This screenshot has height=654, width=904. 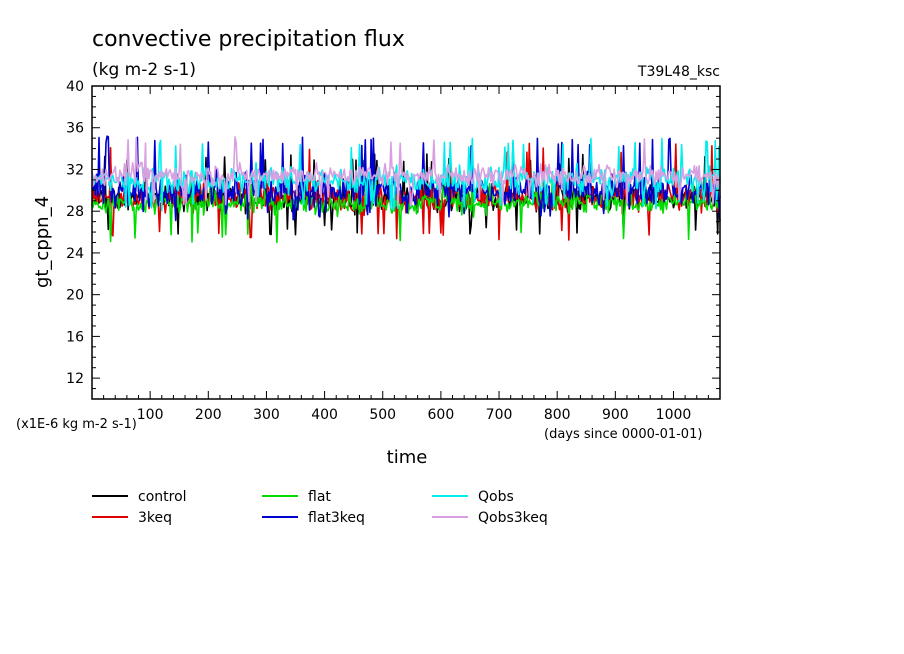 I want to click on x-tick-label: 700, so click(x=499, y=415).